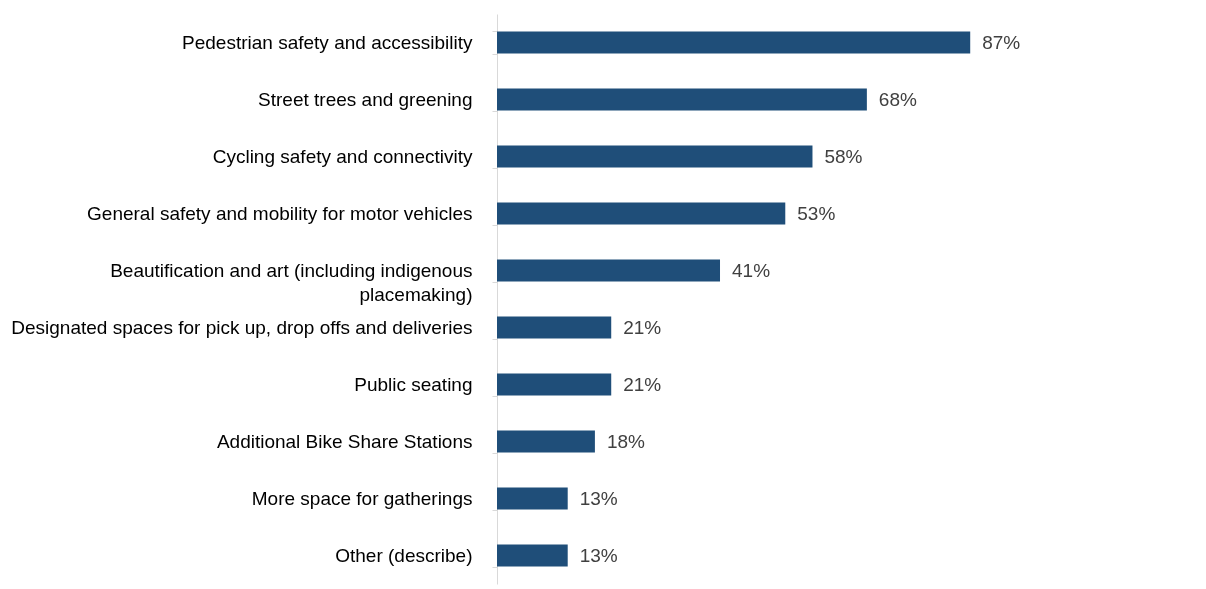  What do you see at coordinates (404, 555) in the screenshot?
I see `y-tick-label: Other (describe)` at bounding box center [404, 555].